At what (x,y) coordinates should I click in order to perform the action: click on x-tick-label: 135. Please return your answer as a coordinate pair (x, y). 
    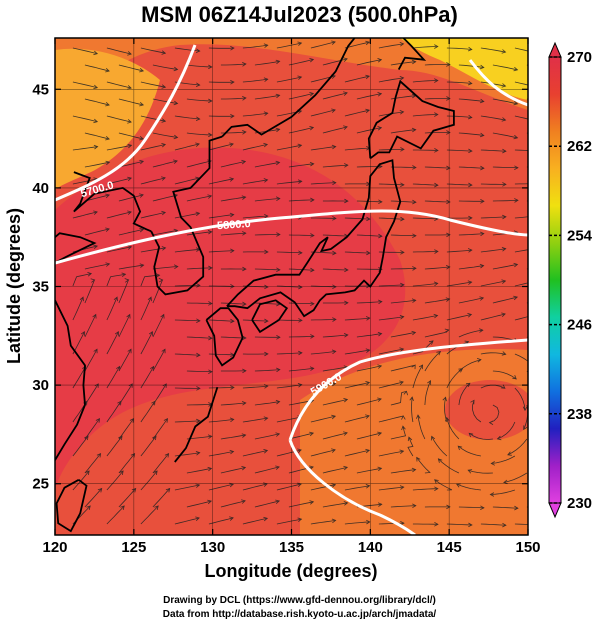
    Looking at the image, I should click on (291, 547).